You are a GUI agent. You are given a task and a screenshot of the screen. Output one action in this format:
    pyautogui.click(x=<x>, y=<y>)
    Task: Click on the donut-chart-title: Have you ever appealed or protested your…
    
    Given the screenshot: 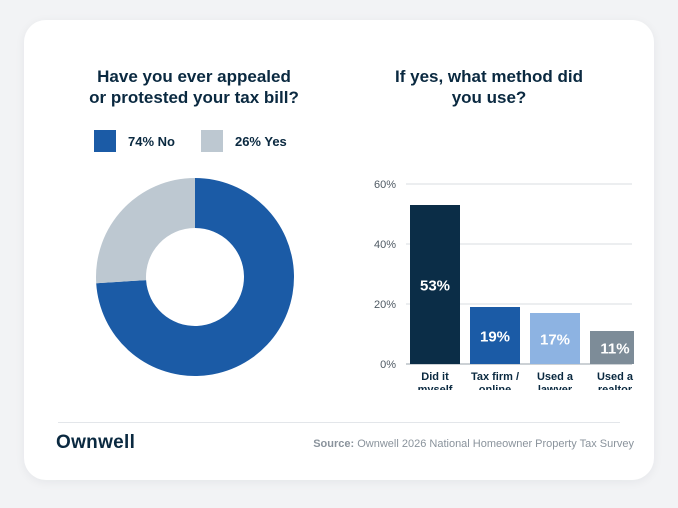 What is the action you would take?
    pyautogui.click(x=194, y=87)
    